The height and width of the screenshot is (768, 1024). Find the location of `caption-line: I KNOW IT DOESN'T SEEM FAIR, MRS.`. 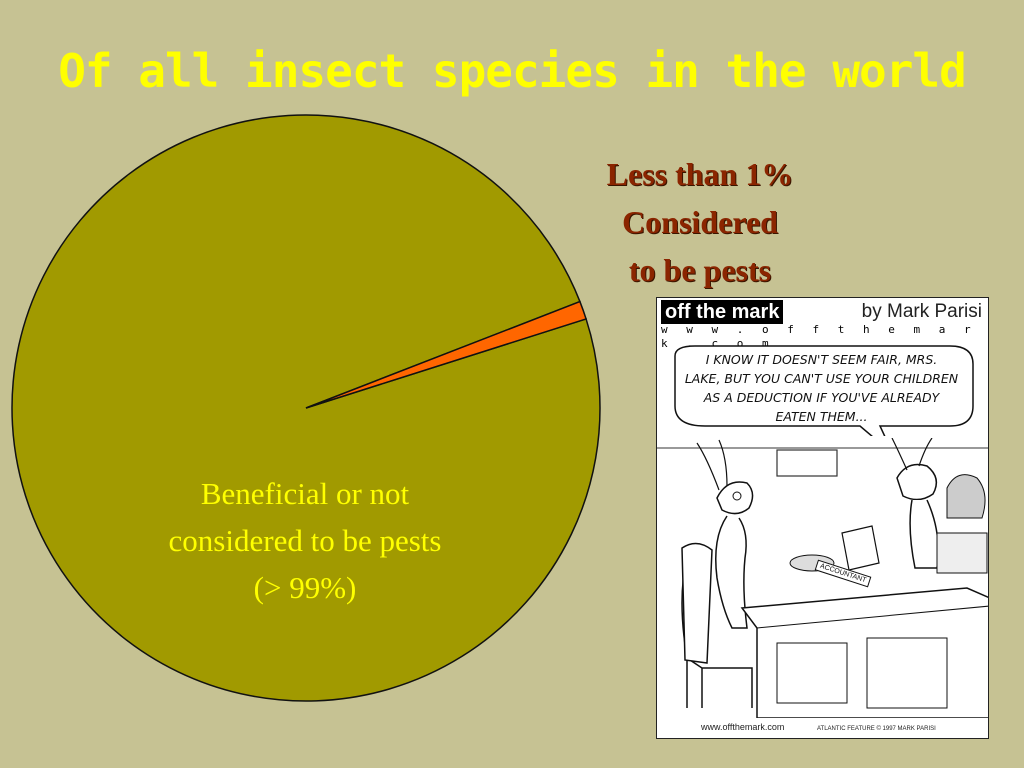

caption-line: I KNOW IT DOESN'T SEEM FAIR, MRS. is located at coordinates (821, 359).